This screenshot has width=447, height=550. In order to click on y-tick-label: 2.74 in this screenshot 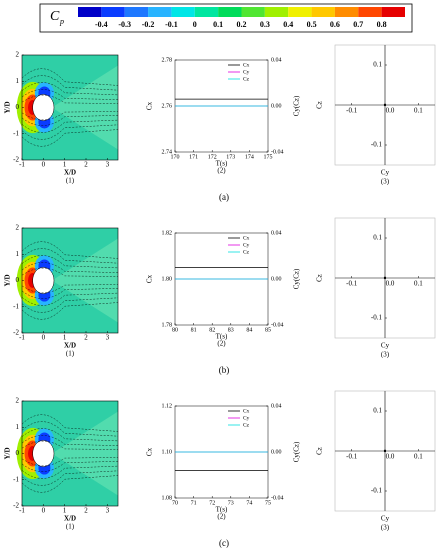, I will do `click(167, 152)`.